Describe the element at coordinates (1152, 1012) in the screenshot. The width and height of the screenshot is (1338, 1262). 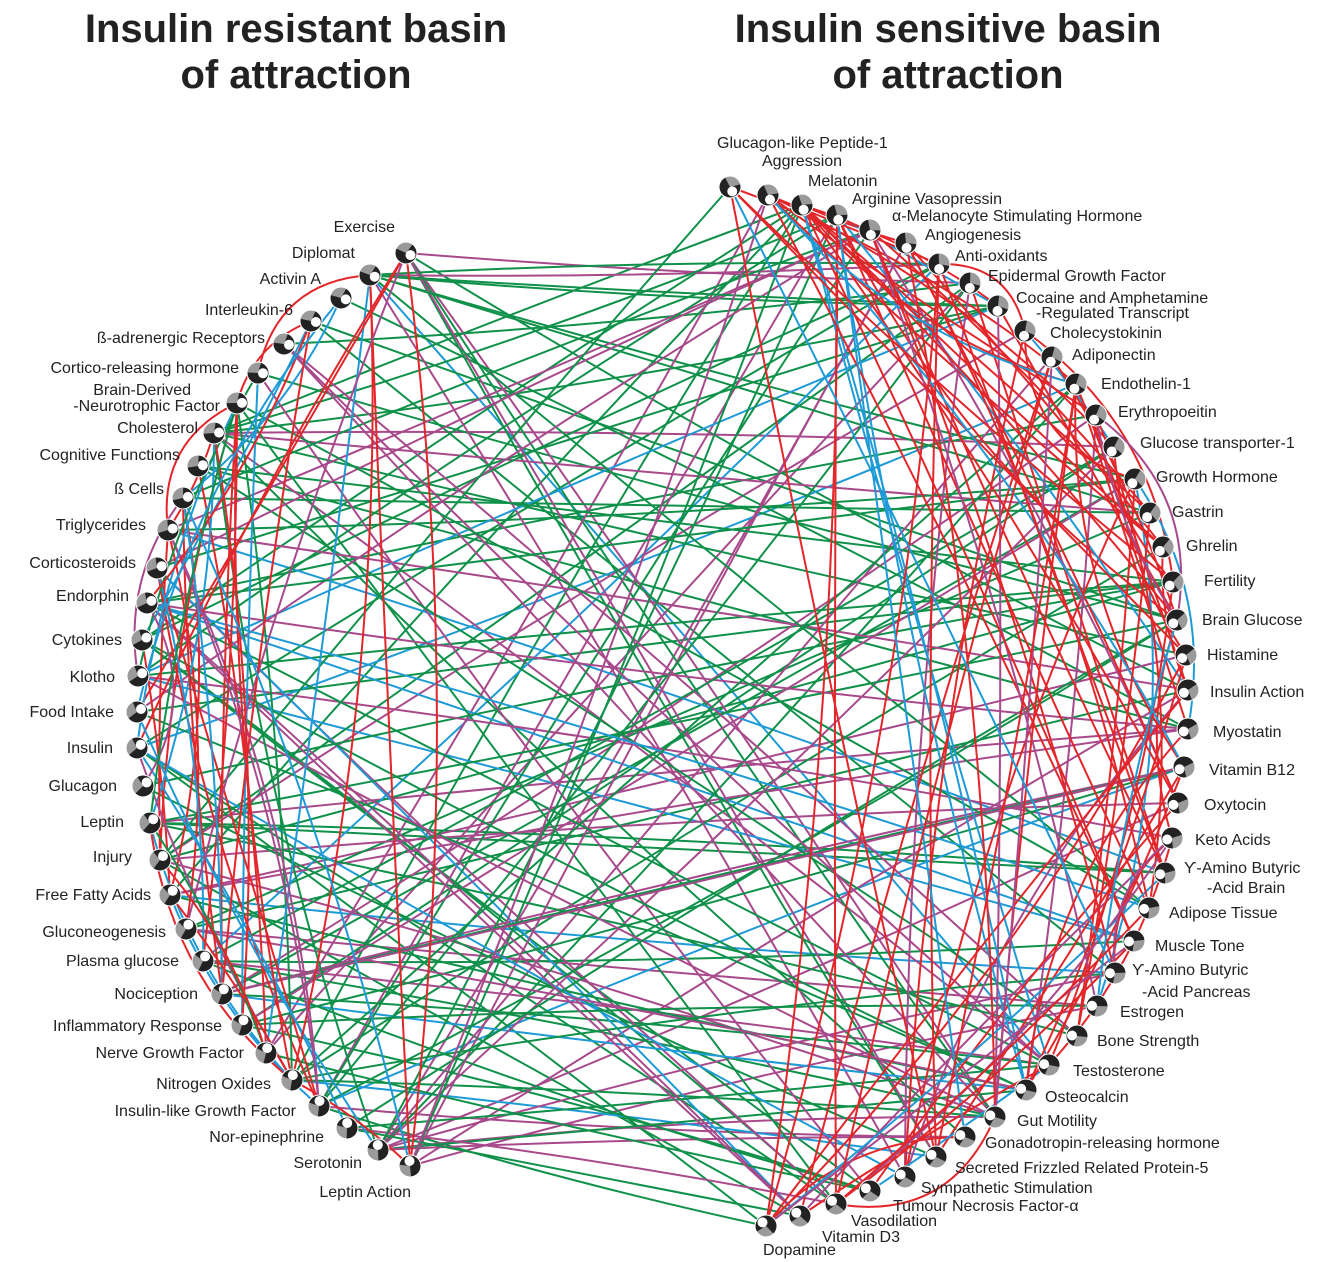
I see `node-label-estrogen: Estrogen` at that location.